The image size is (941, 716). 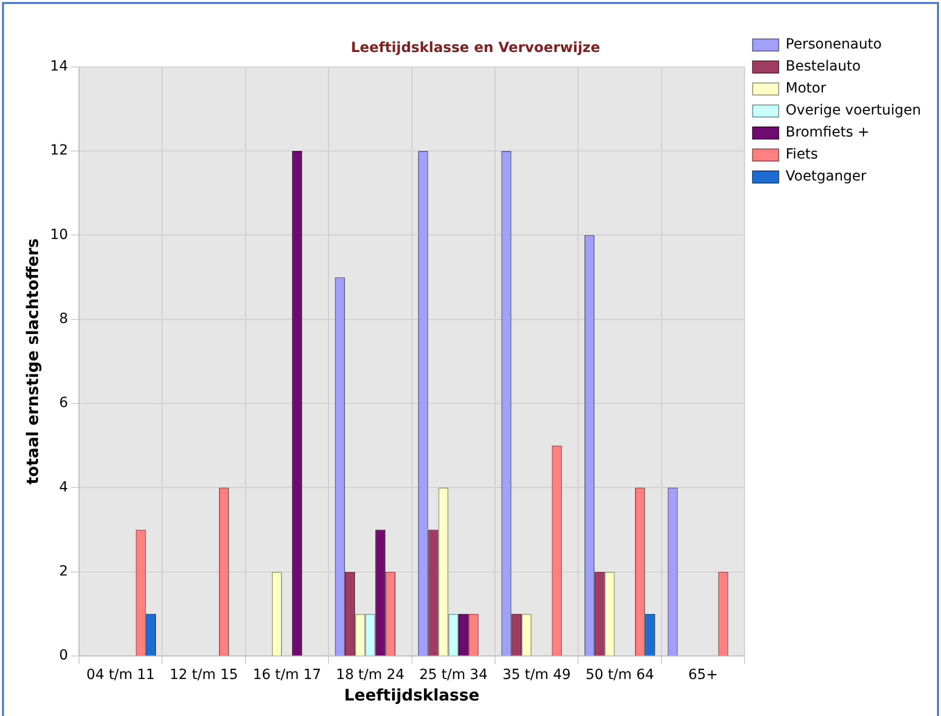 What do you see at coordinates (620, 675) in the screenshot?
I see `x-tick-label: 50 t/m 64` at bounding box center [620, 675].